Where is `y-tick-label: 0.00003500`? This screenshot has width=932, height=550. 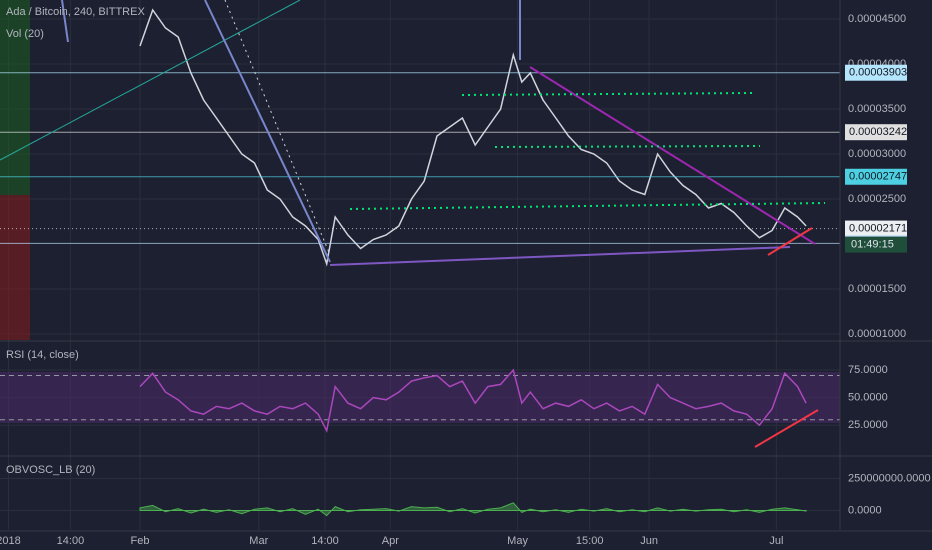
y-tick-label: 0.00003500 is located at coordinates (877, 109).